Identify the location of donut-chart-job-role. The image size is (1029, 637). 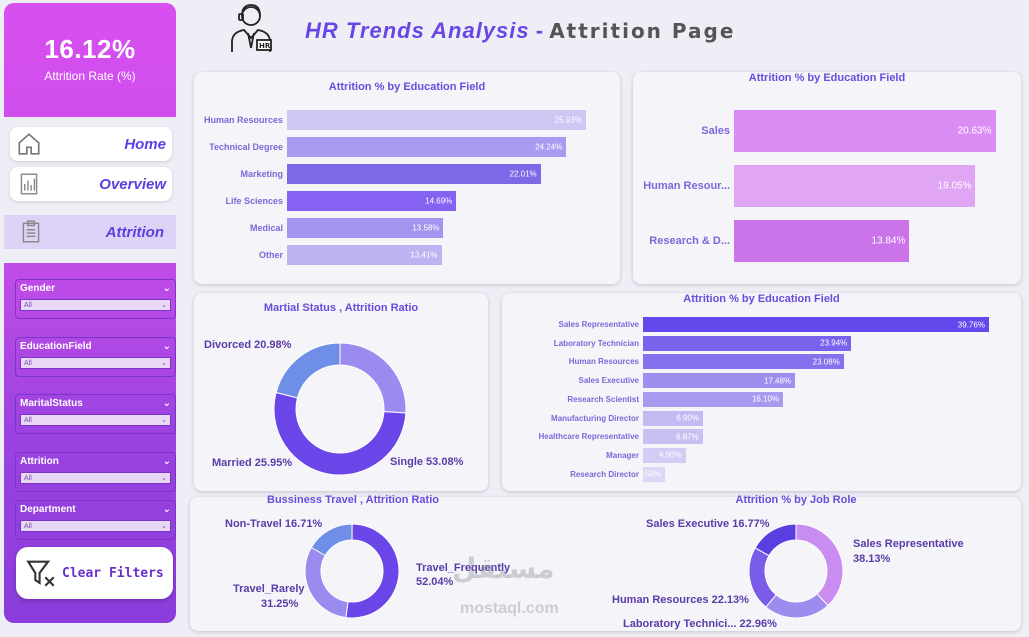
(796, 571).